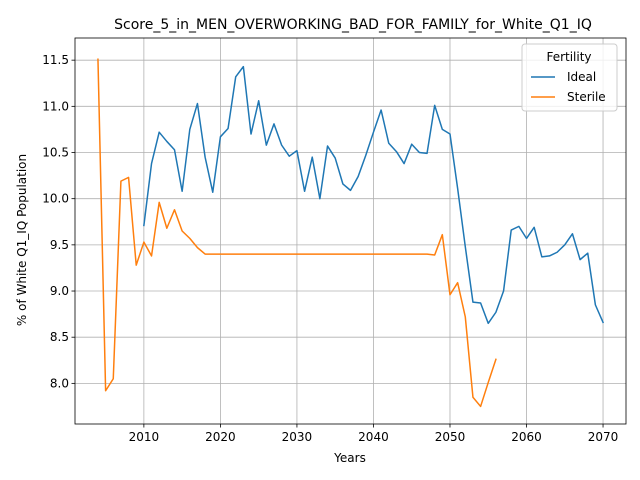 This screenshot has width=640, height=480. What do you see at coordinates (55, 199) in the screenshot?
I see `y-tick-label: 10.0` at bounding box center [55, 199].